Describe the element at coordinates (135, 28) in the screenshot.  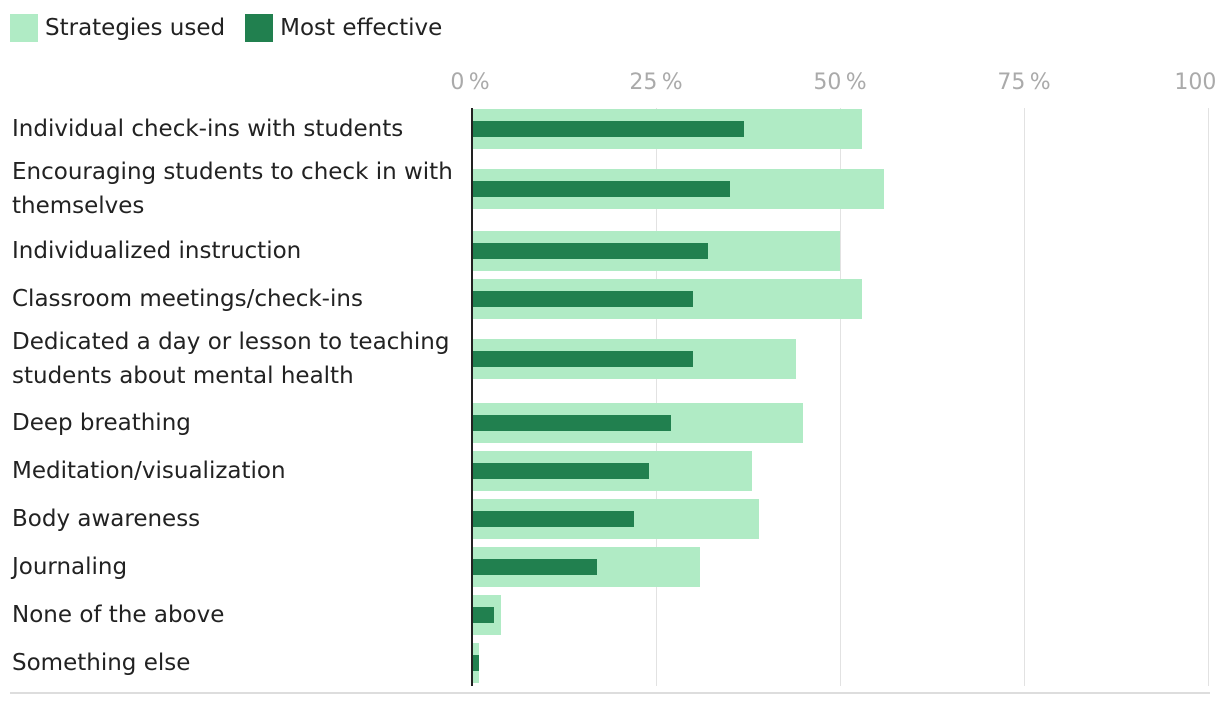
I see `legend-label-strategies-used: Strategies used` at that location.